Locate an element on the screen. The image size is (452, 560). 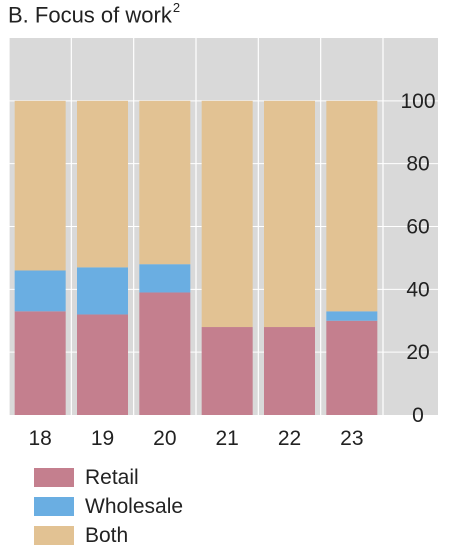
y-tick-label-20: 20 is located at coordinates (417, 352).